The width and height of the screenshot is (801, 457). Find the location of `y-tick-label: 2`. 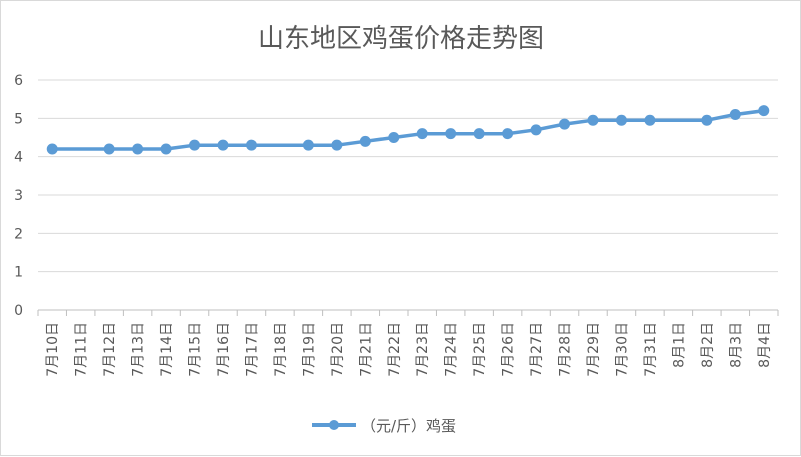

y-tick-label: 2 is located at coordinates (18, 234).